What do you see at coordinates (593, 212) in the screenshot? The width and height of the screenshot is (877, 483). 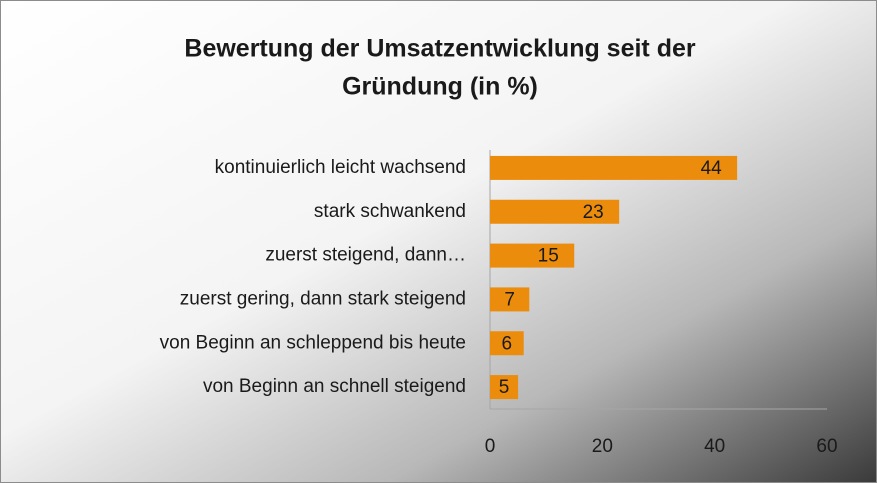 I see `data-label: 23` at bounding box center [593, 212].